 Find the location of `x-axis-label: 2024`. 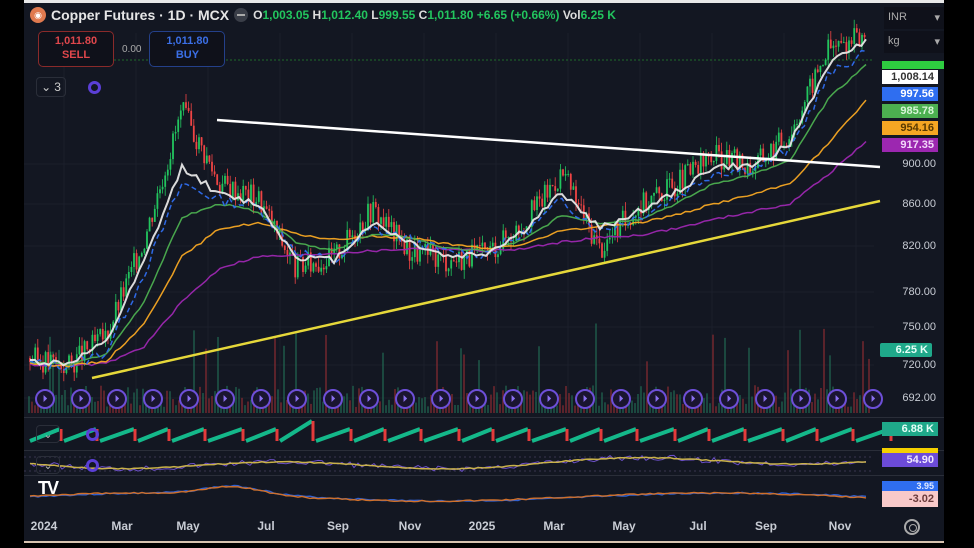

x-axis-label: 2024 is located at coordinates (44, 526).